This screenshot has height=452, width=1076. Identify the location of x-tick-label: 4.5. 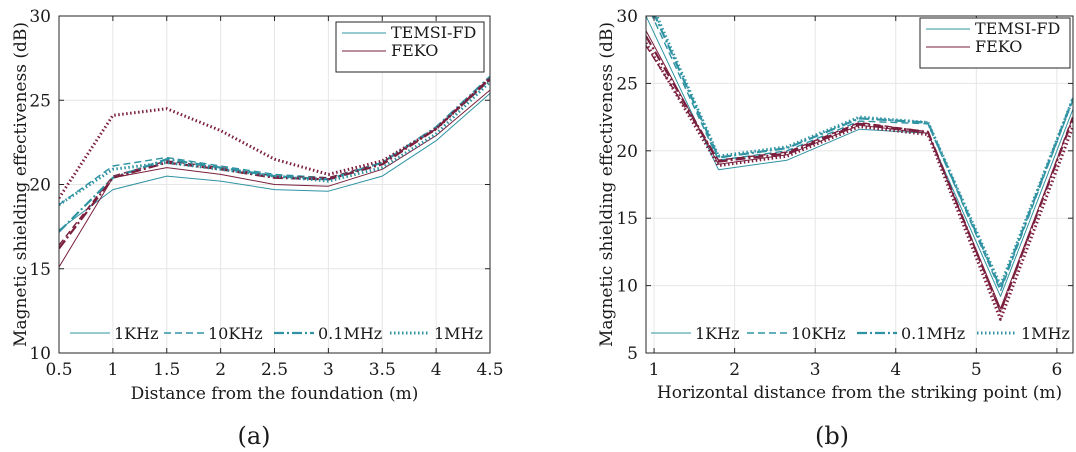
(489, 370).